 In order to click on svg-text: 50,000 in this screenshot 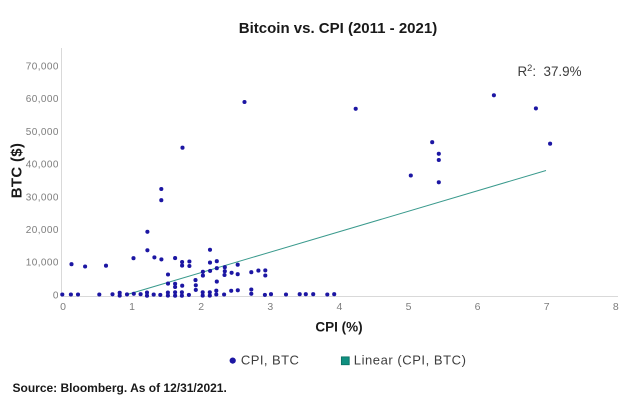, I will do `click(42, 132)`.